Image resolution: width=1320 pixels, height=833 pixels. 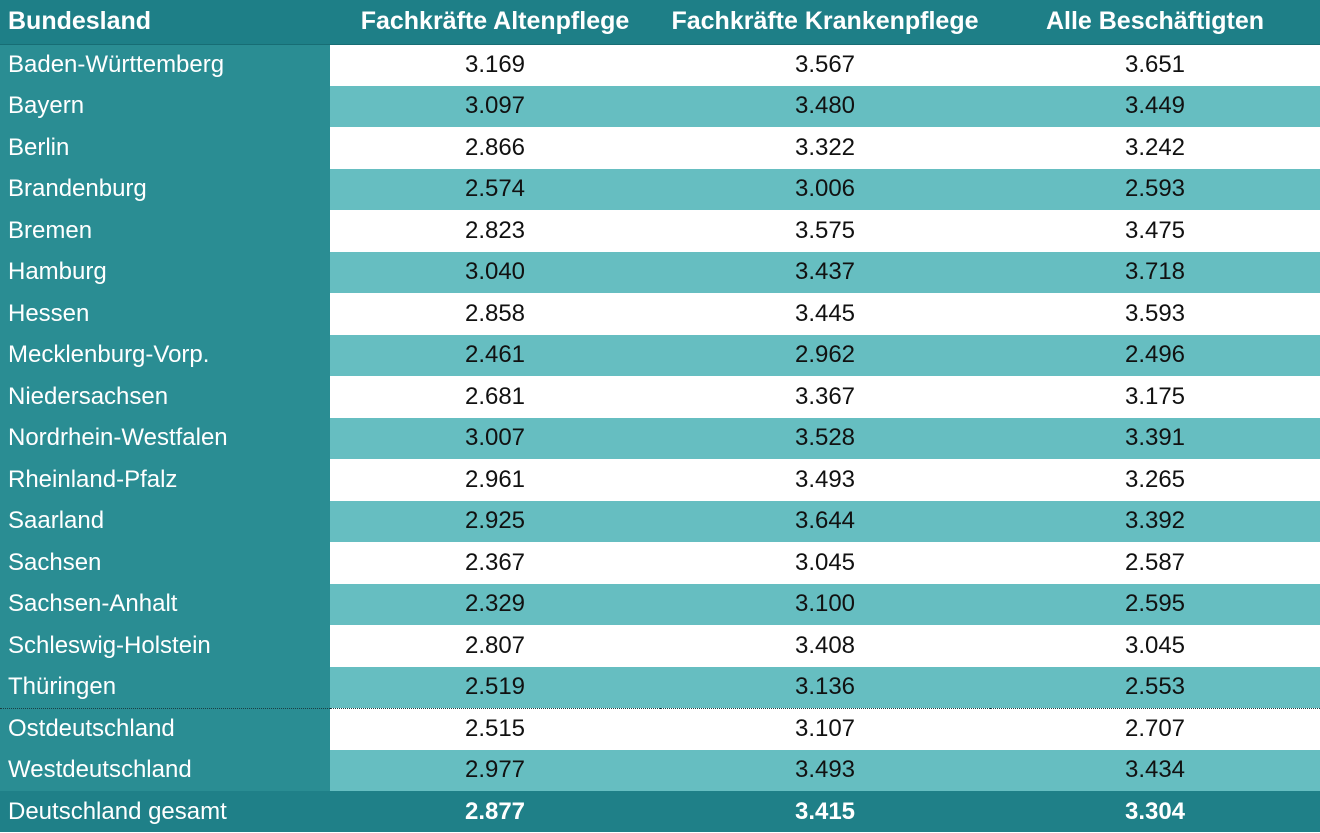 I want to click on table-row: Ostdeutschland 2.515 3.107 2.707, so click(x=660, y=728).